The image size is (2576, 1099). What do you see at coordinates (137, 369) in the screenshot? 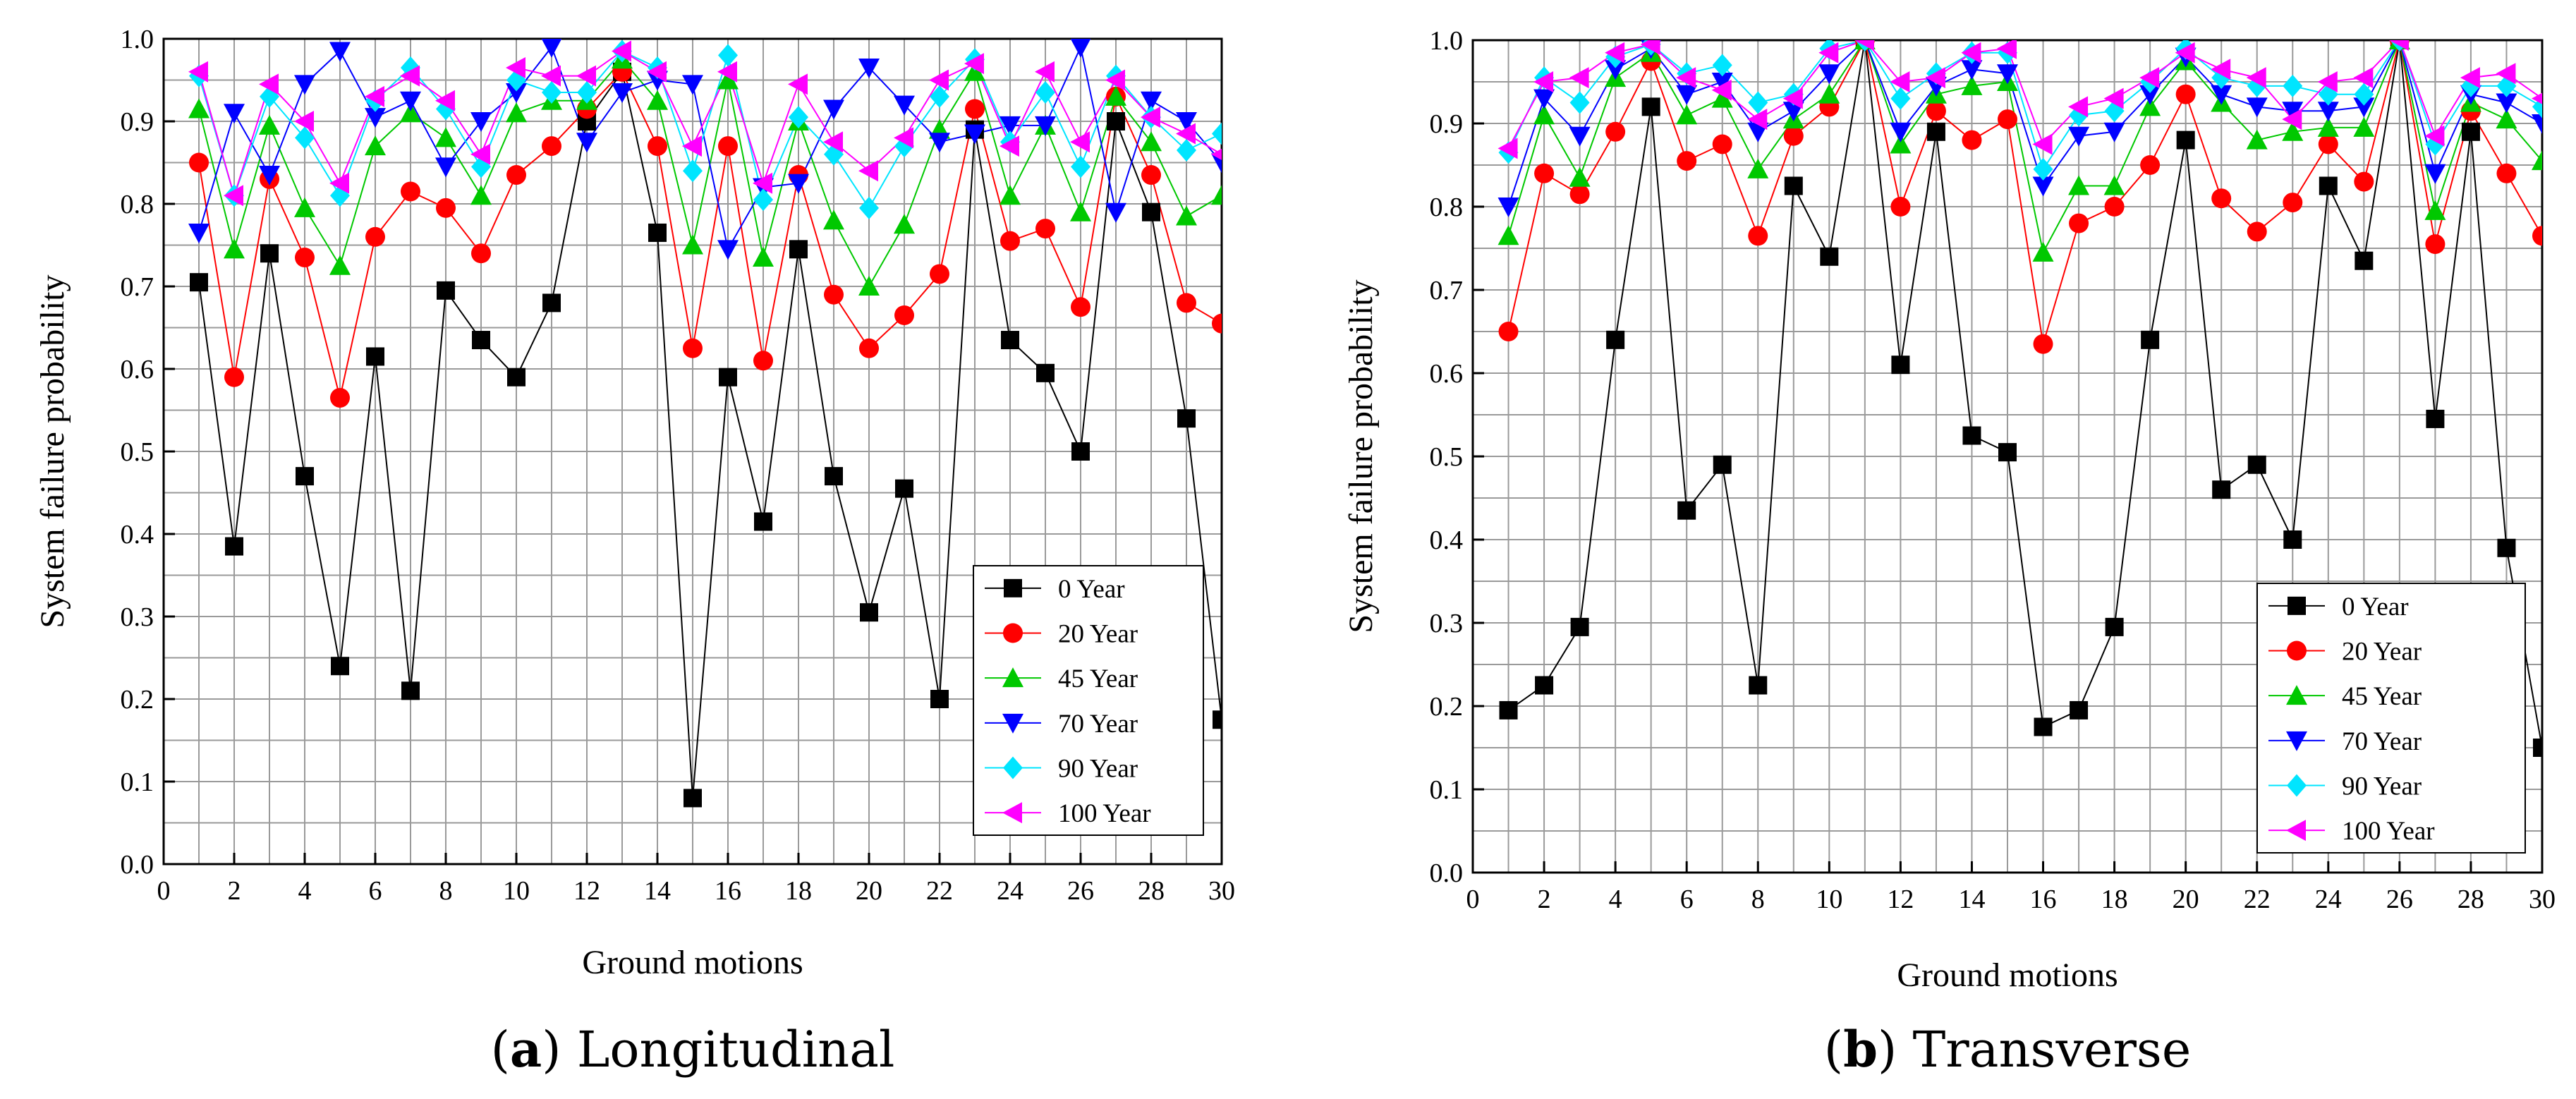
I see `y-tick-label: 0.6` at bounding box center [137, 369].